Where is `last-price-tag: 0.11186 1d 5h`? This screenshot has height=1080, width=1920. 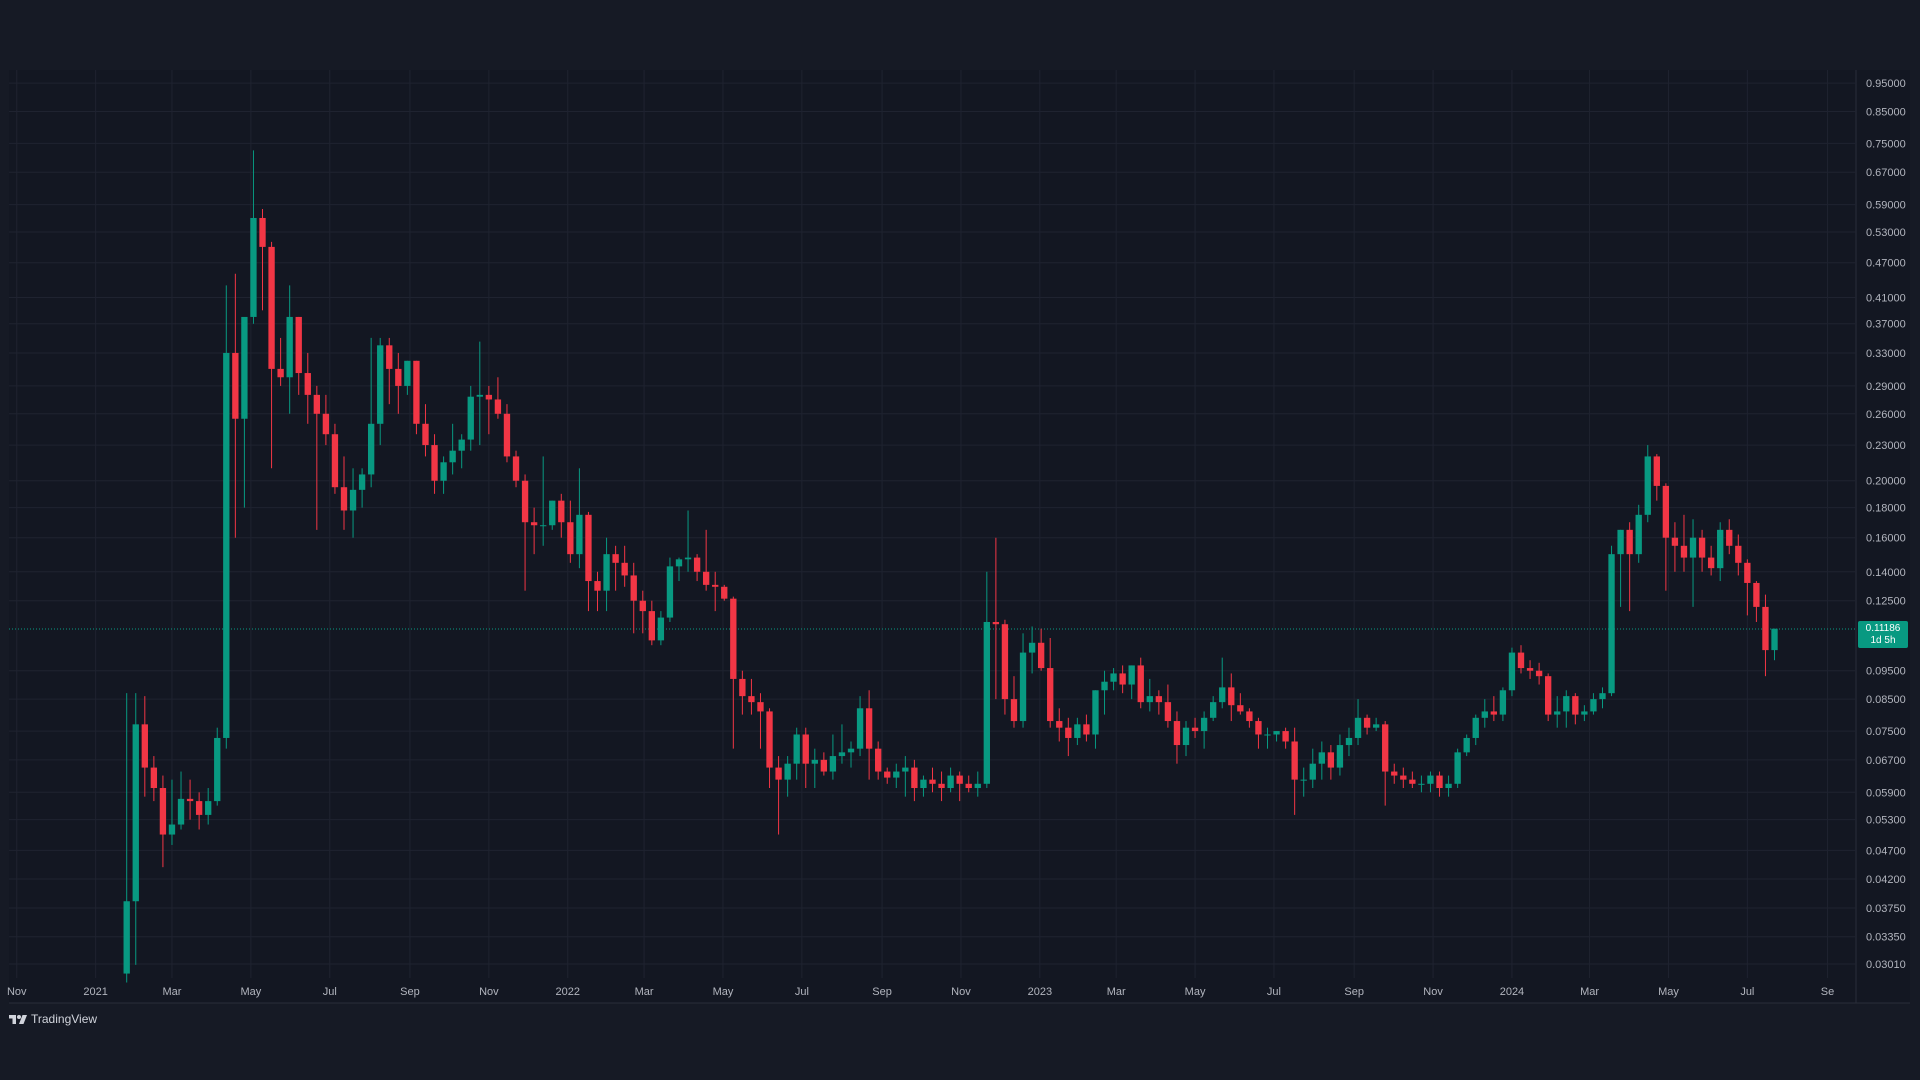
last-price-tag: 0.11186 1d 5h is located at coordinates (1883, 635).